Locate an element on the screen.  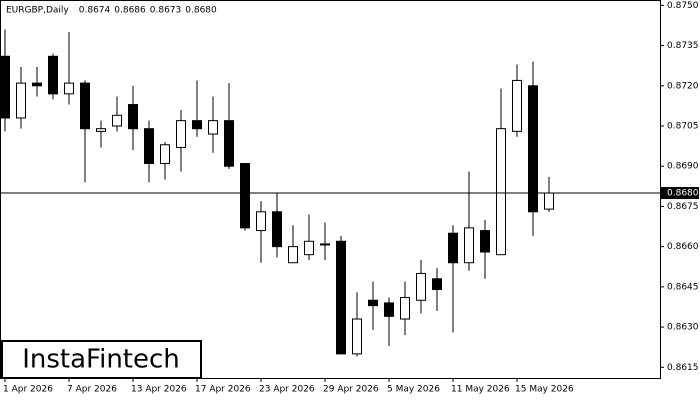
x-tick-label: 17 Apr 2026 is located at coordinates (223, 390).